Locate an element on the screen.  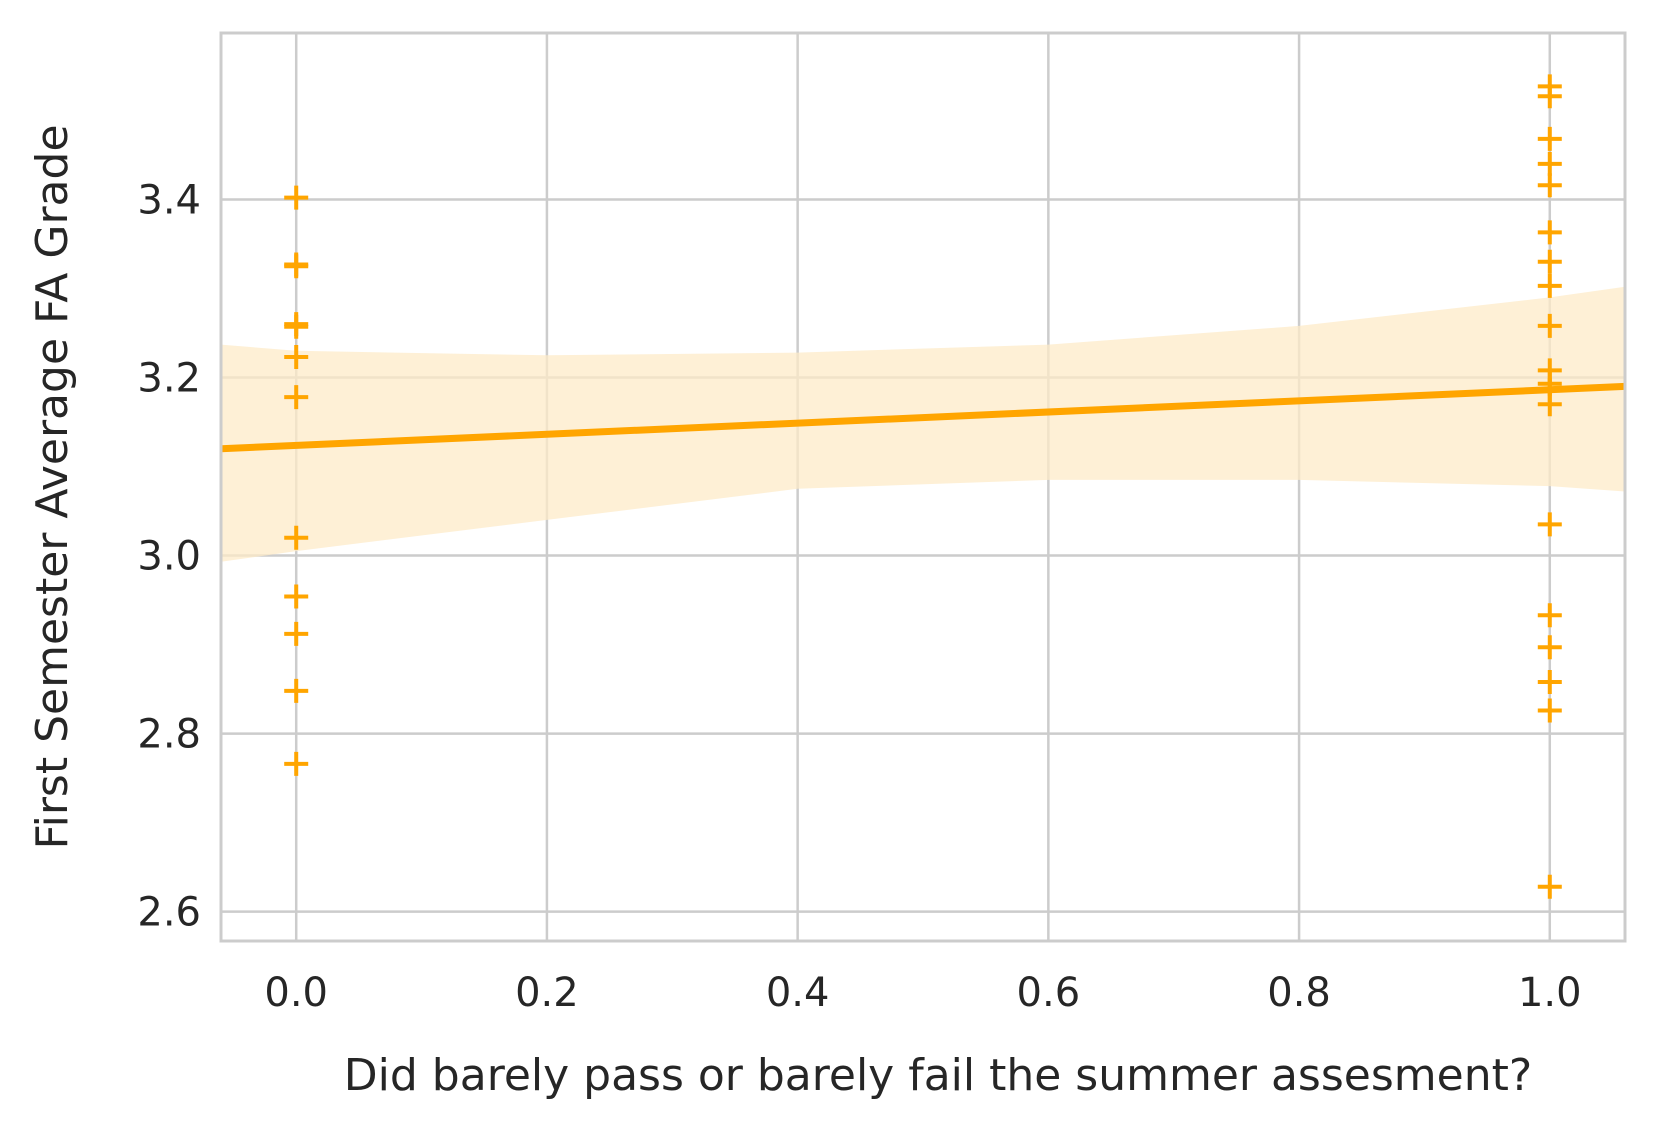
y-tick-label: 3.4 is located at coordinates (169, 200).